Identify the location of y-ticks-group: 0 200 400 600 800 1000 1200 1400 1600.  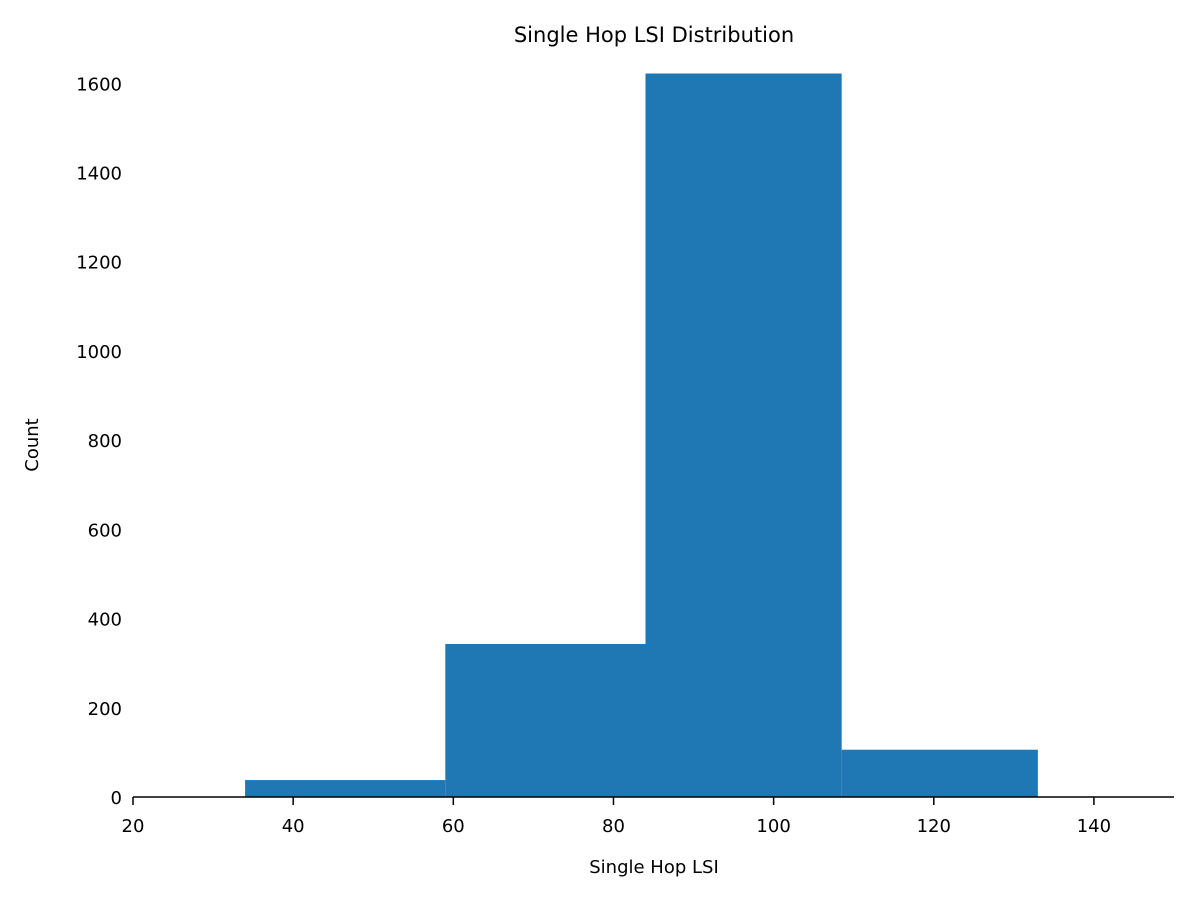
(99, 441).